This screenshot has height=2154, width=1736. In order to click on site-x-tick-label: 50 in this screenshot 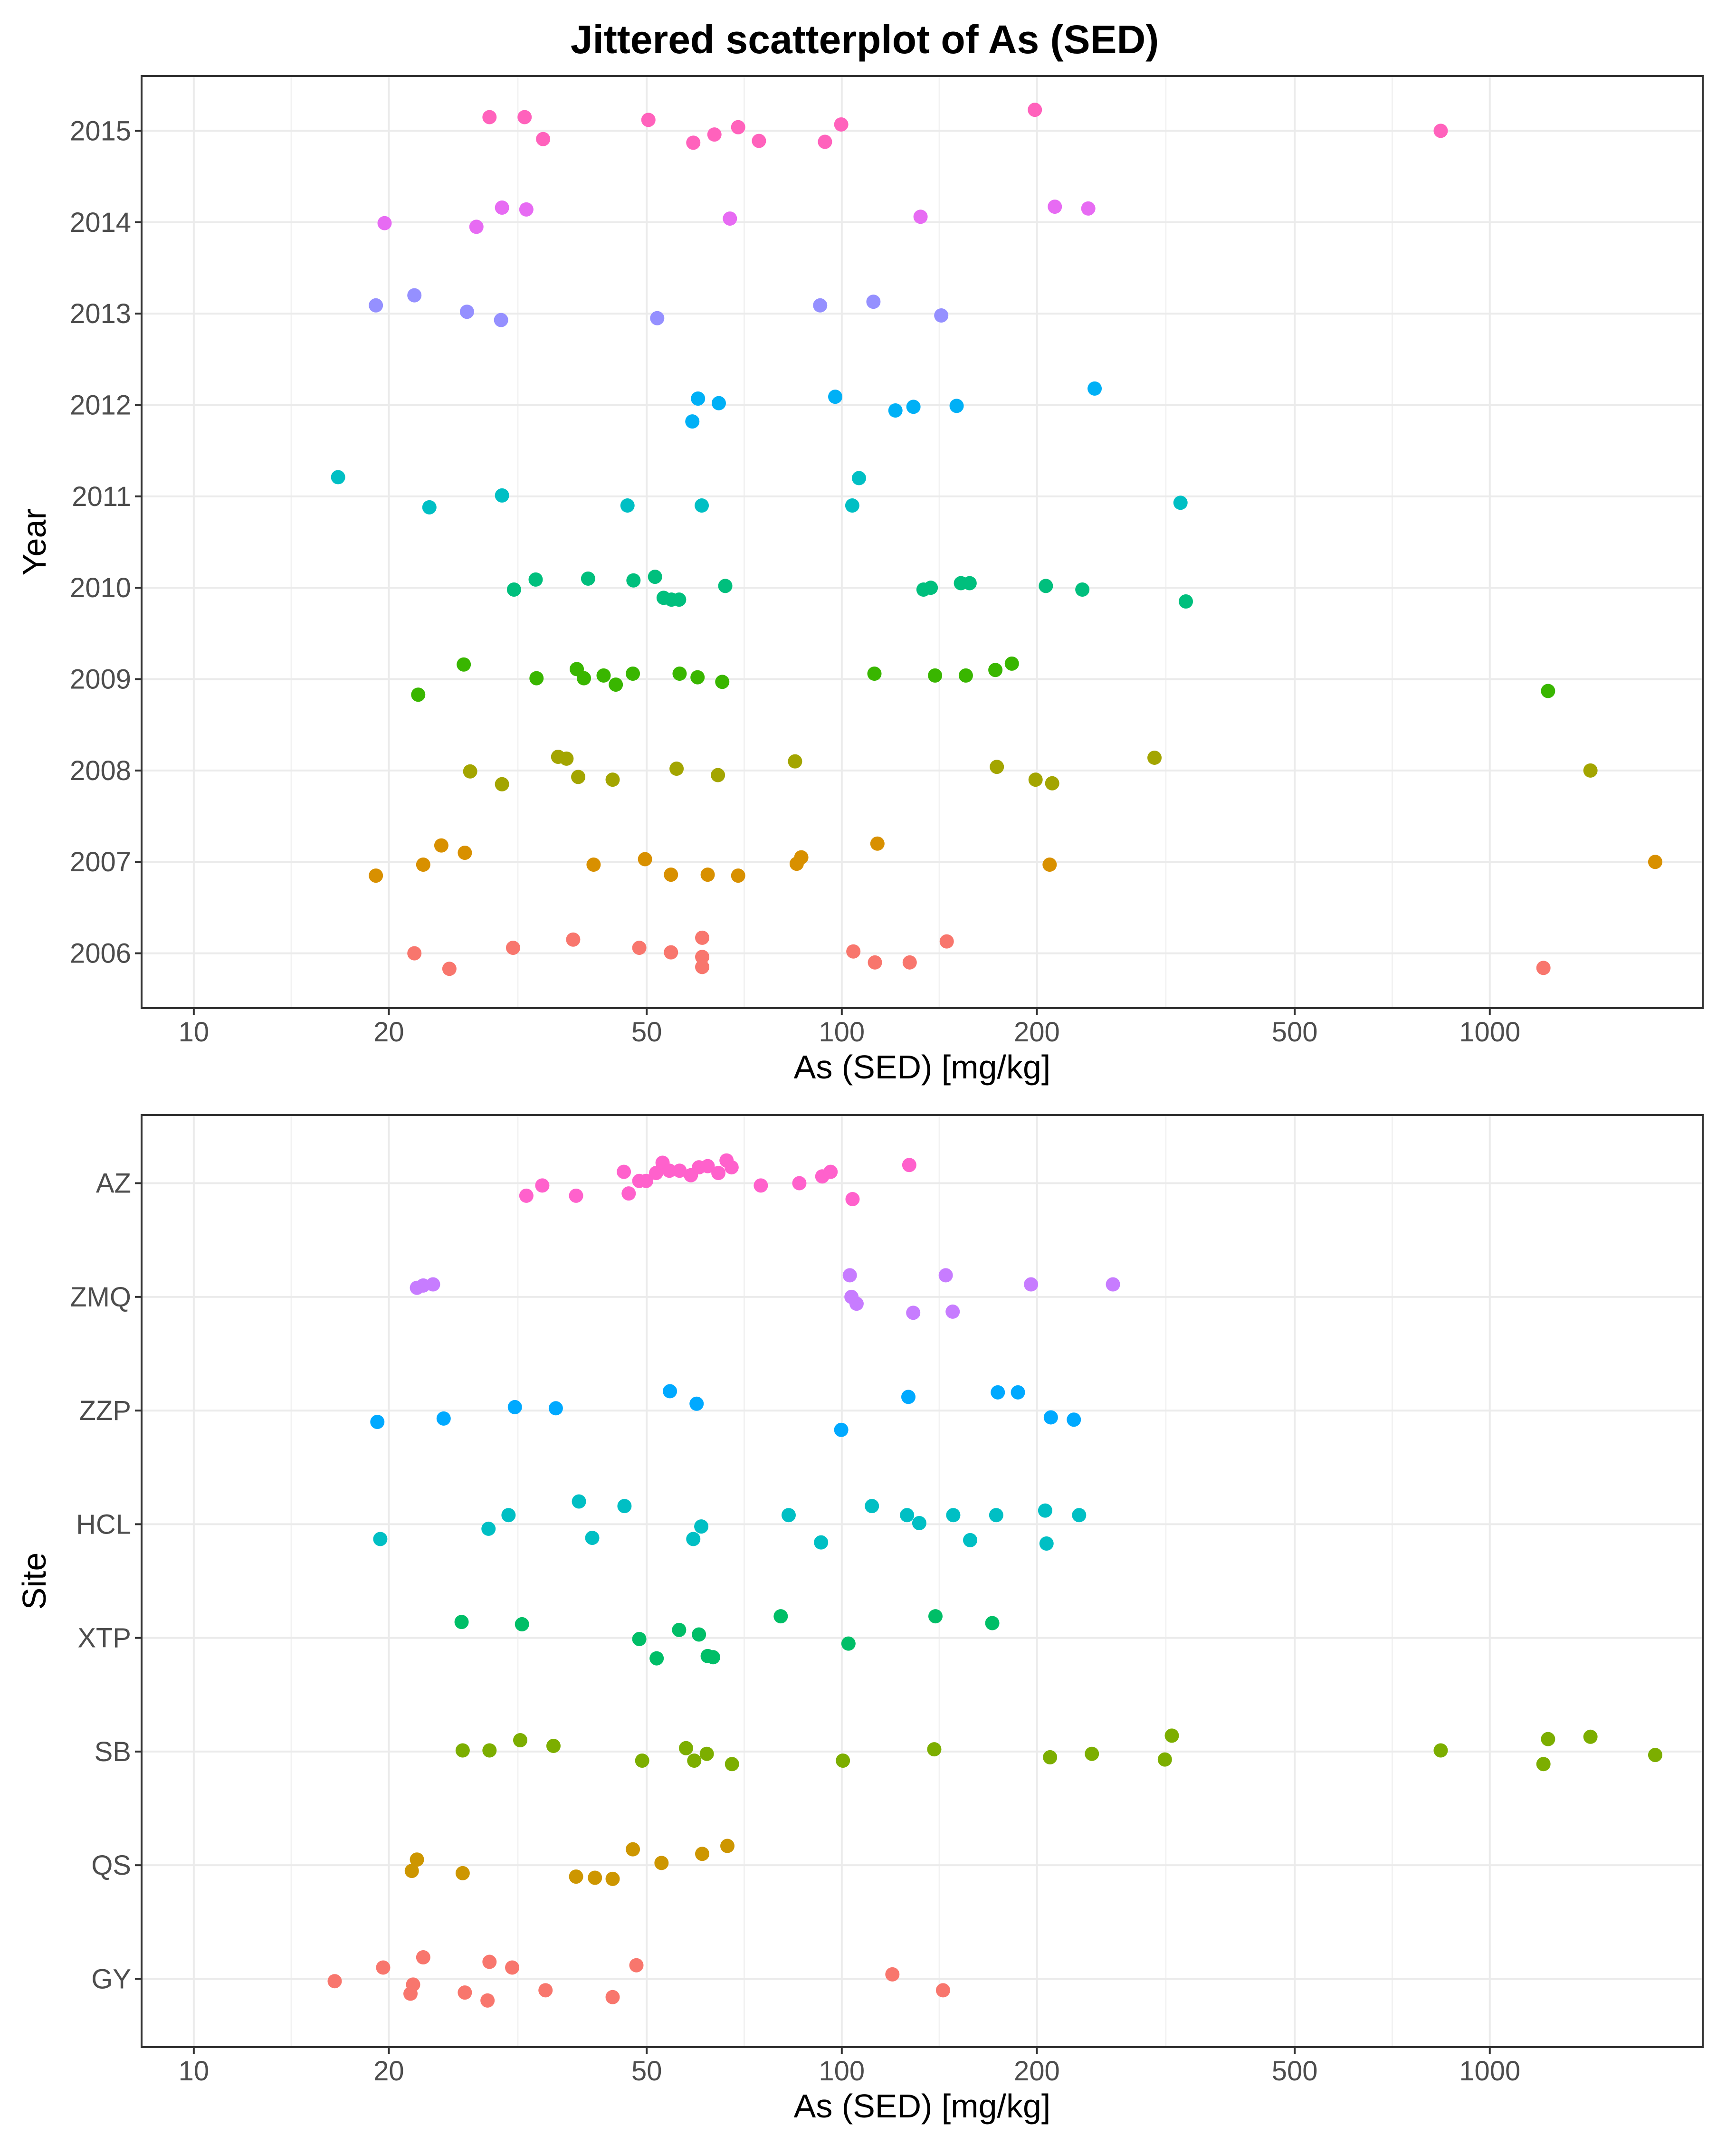, I will do `click(647, 2071)`.